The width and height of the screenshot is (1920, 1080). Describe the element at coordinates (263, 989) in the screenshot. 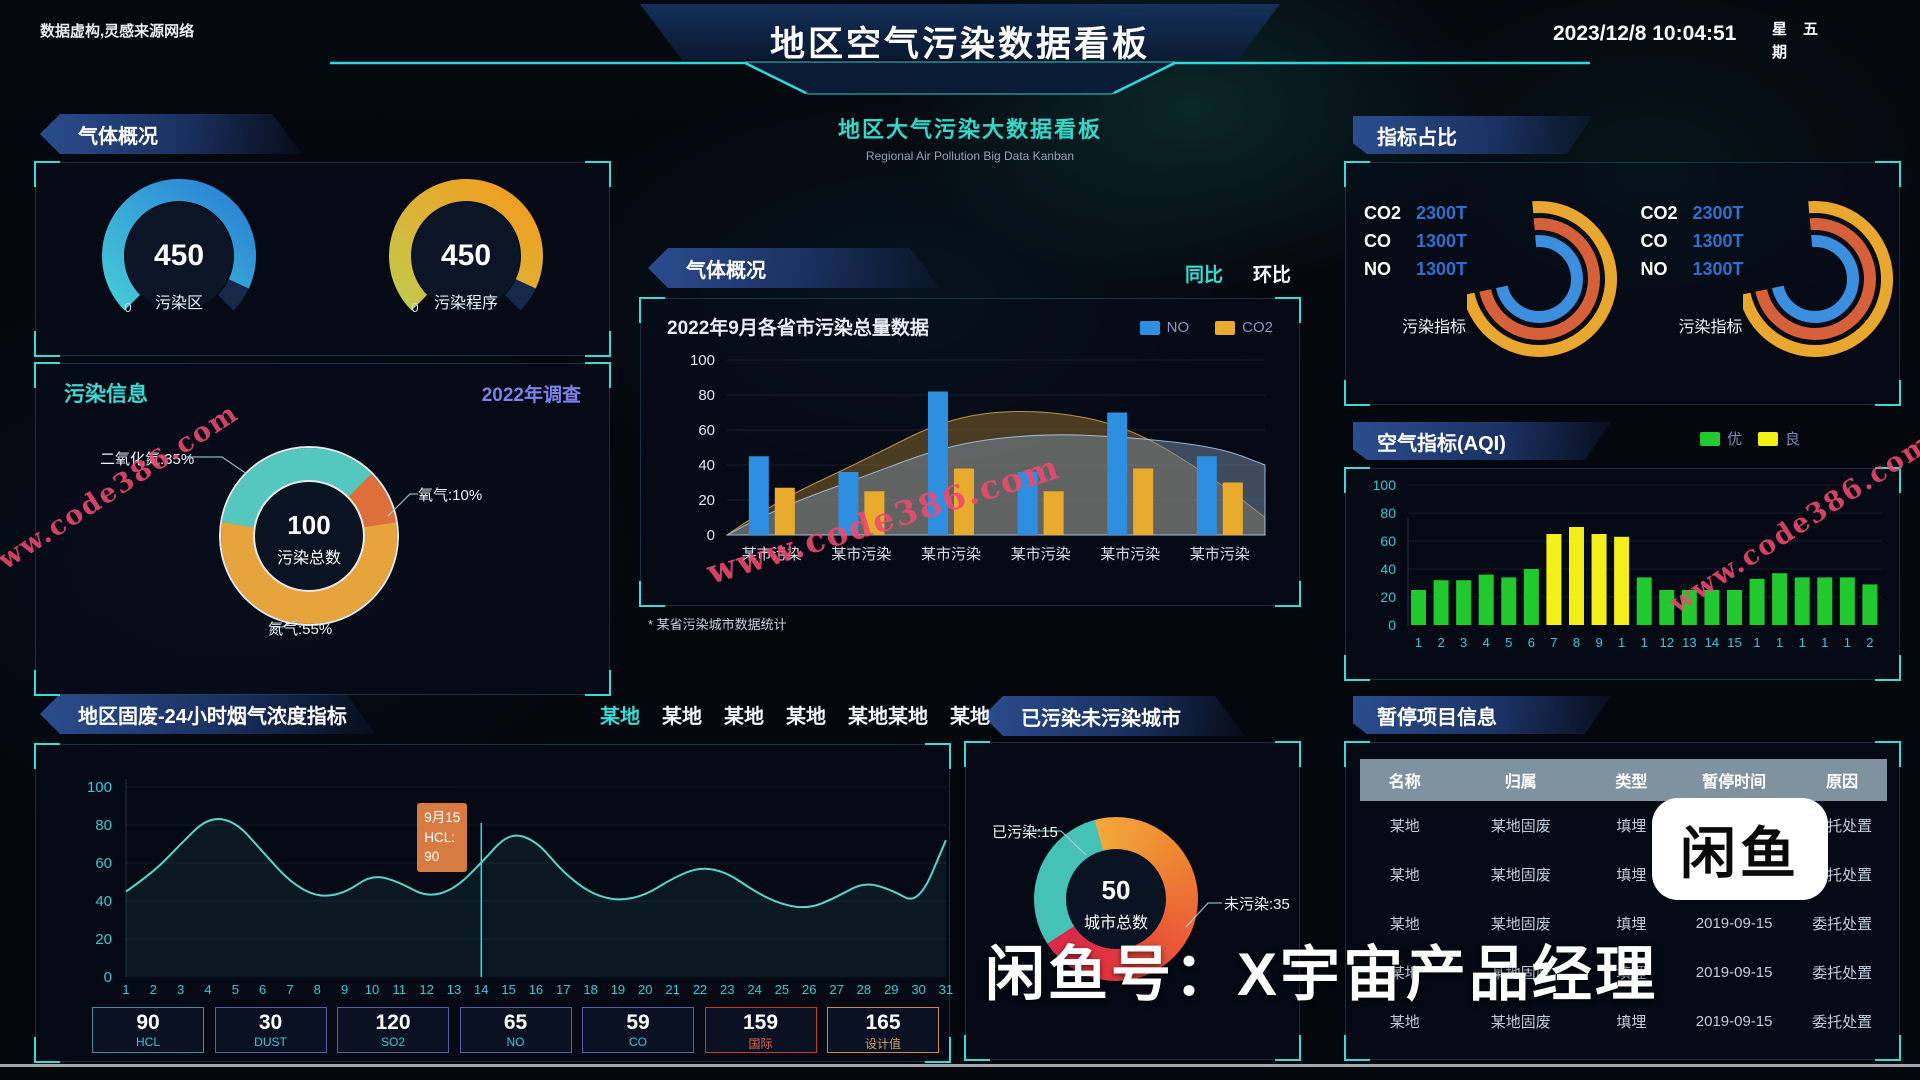

I see `x-tick: 6` at that location.